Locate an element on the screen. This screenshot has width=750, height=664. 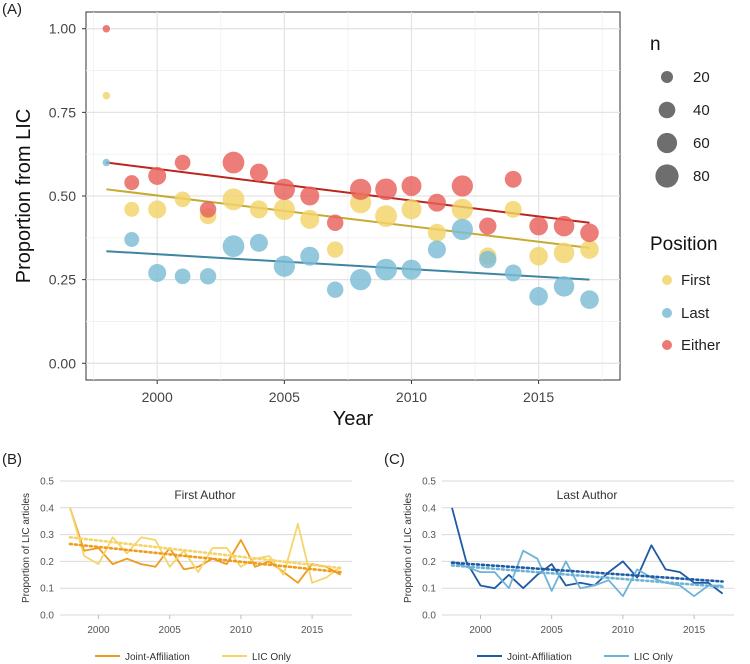
position-legend-title: Position is located at coordinates (684, 244).